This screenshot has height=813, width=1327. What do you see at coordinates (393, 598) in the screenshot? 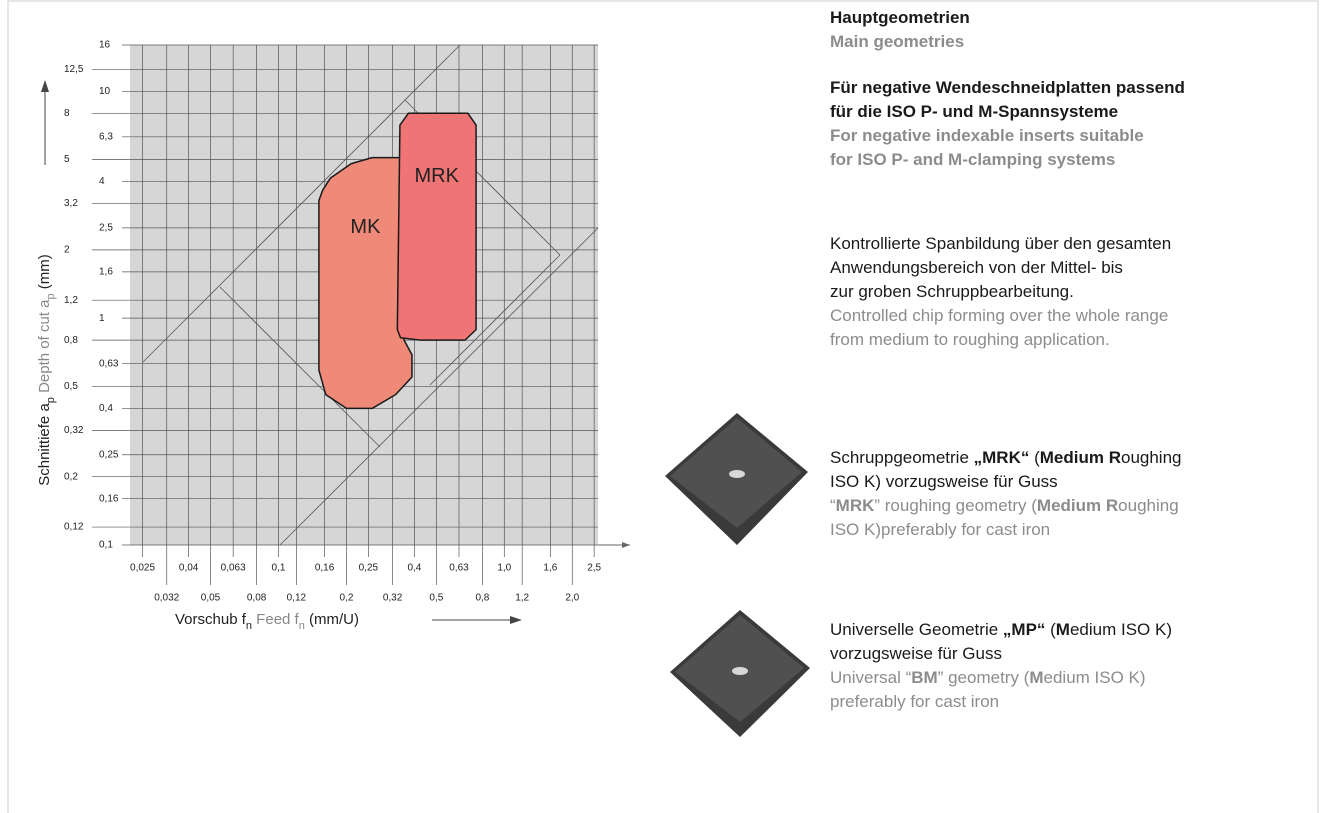
I see `x-tick-label: 0,32` at bounding box center [393, 598].